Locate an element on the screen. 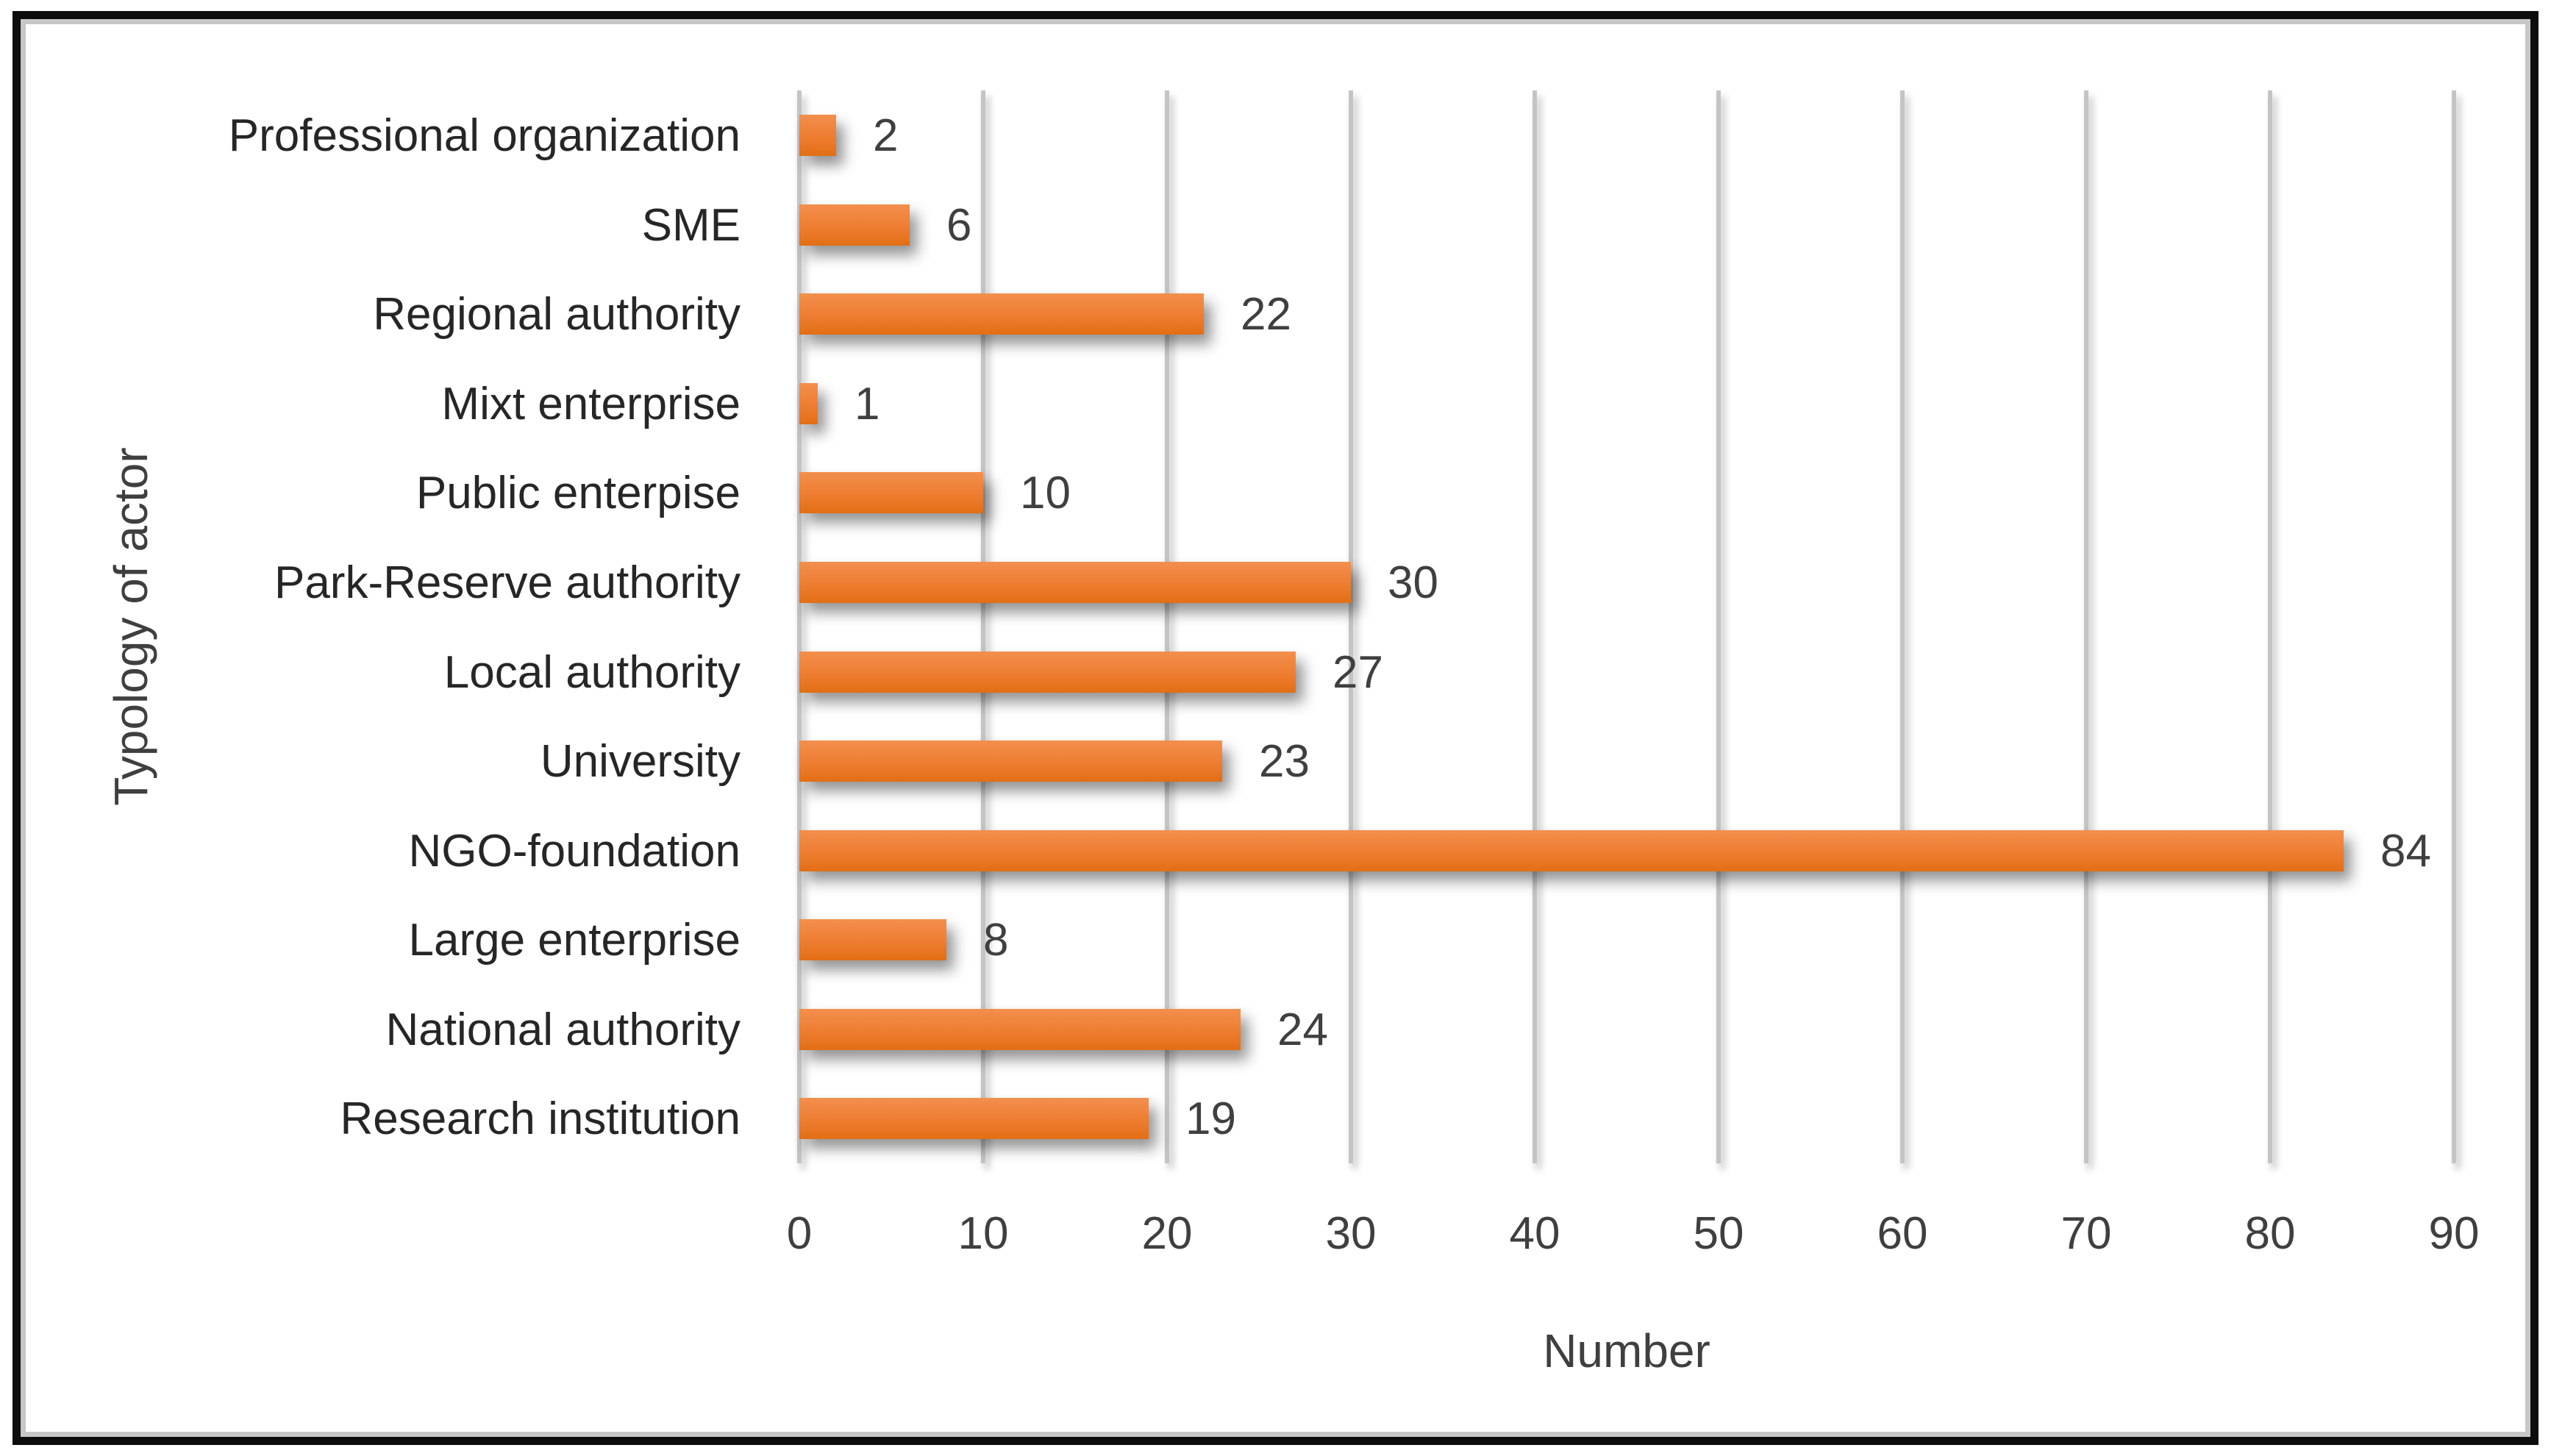  x-axis-title: Number is located at coordinates (1626, 1350).